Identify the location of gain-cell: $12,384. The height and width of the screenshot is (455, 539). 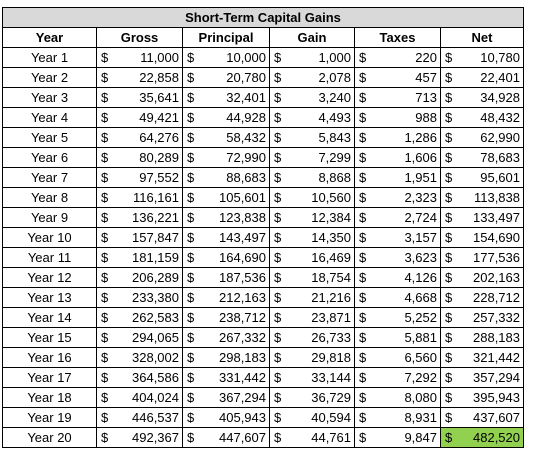
(312, 217).